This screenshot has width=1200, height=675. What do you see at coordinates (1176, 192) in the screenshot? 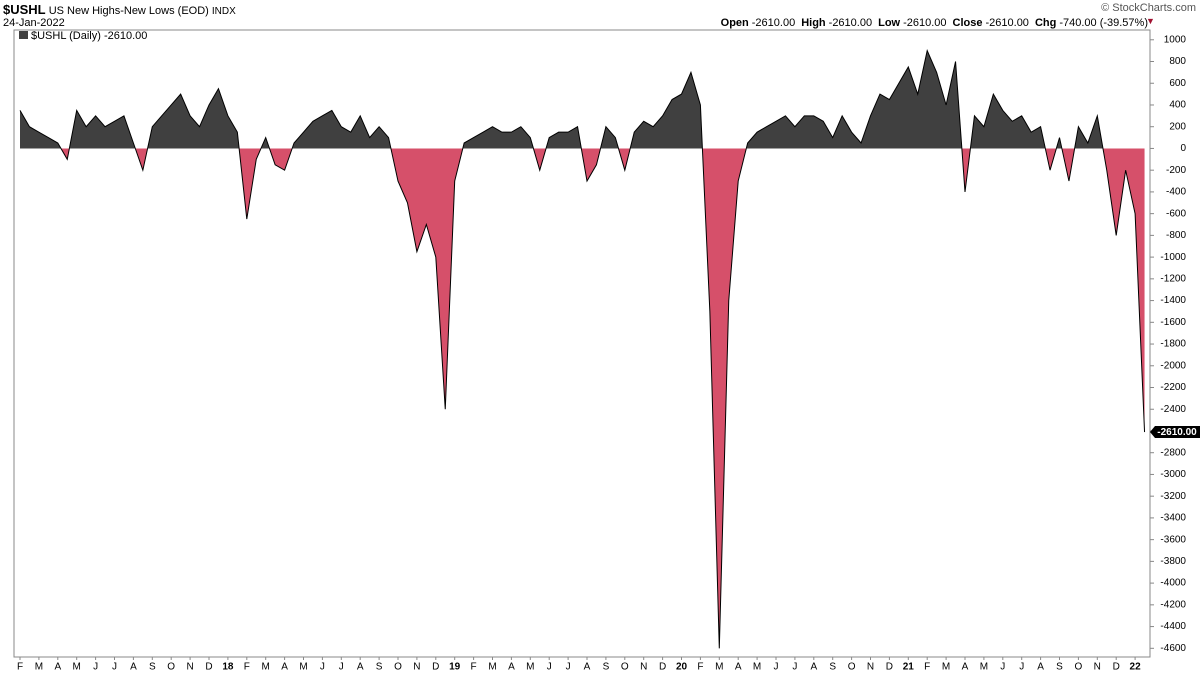
I see `y-tick-label: -400` at bounding box center [1176, 192].